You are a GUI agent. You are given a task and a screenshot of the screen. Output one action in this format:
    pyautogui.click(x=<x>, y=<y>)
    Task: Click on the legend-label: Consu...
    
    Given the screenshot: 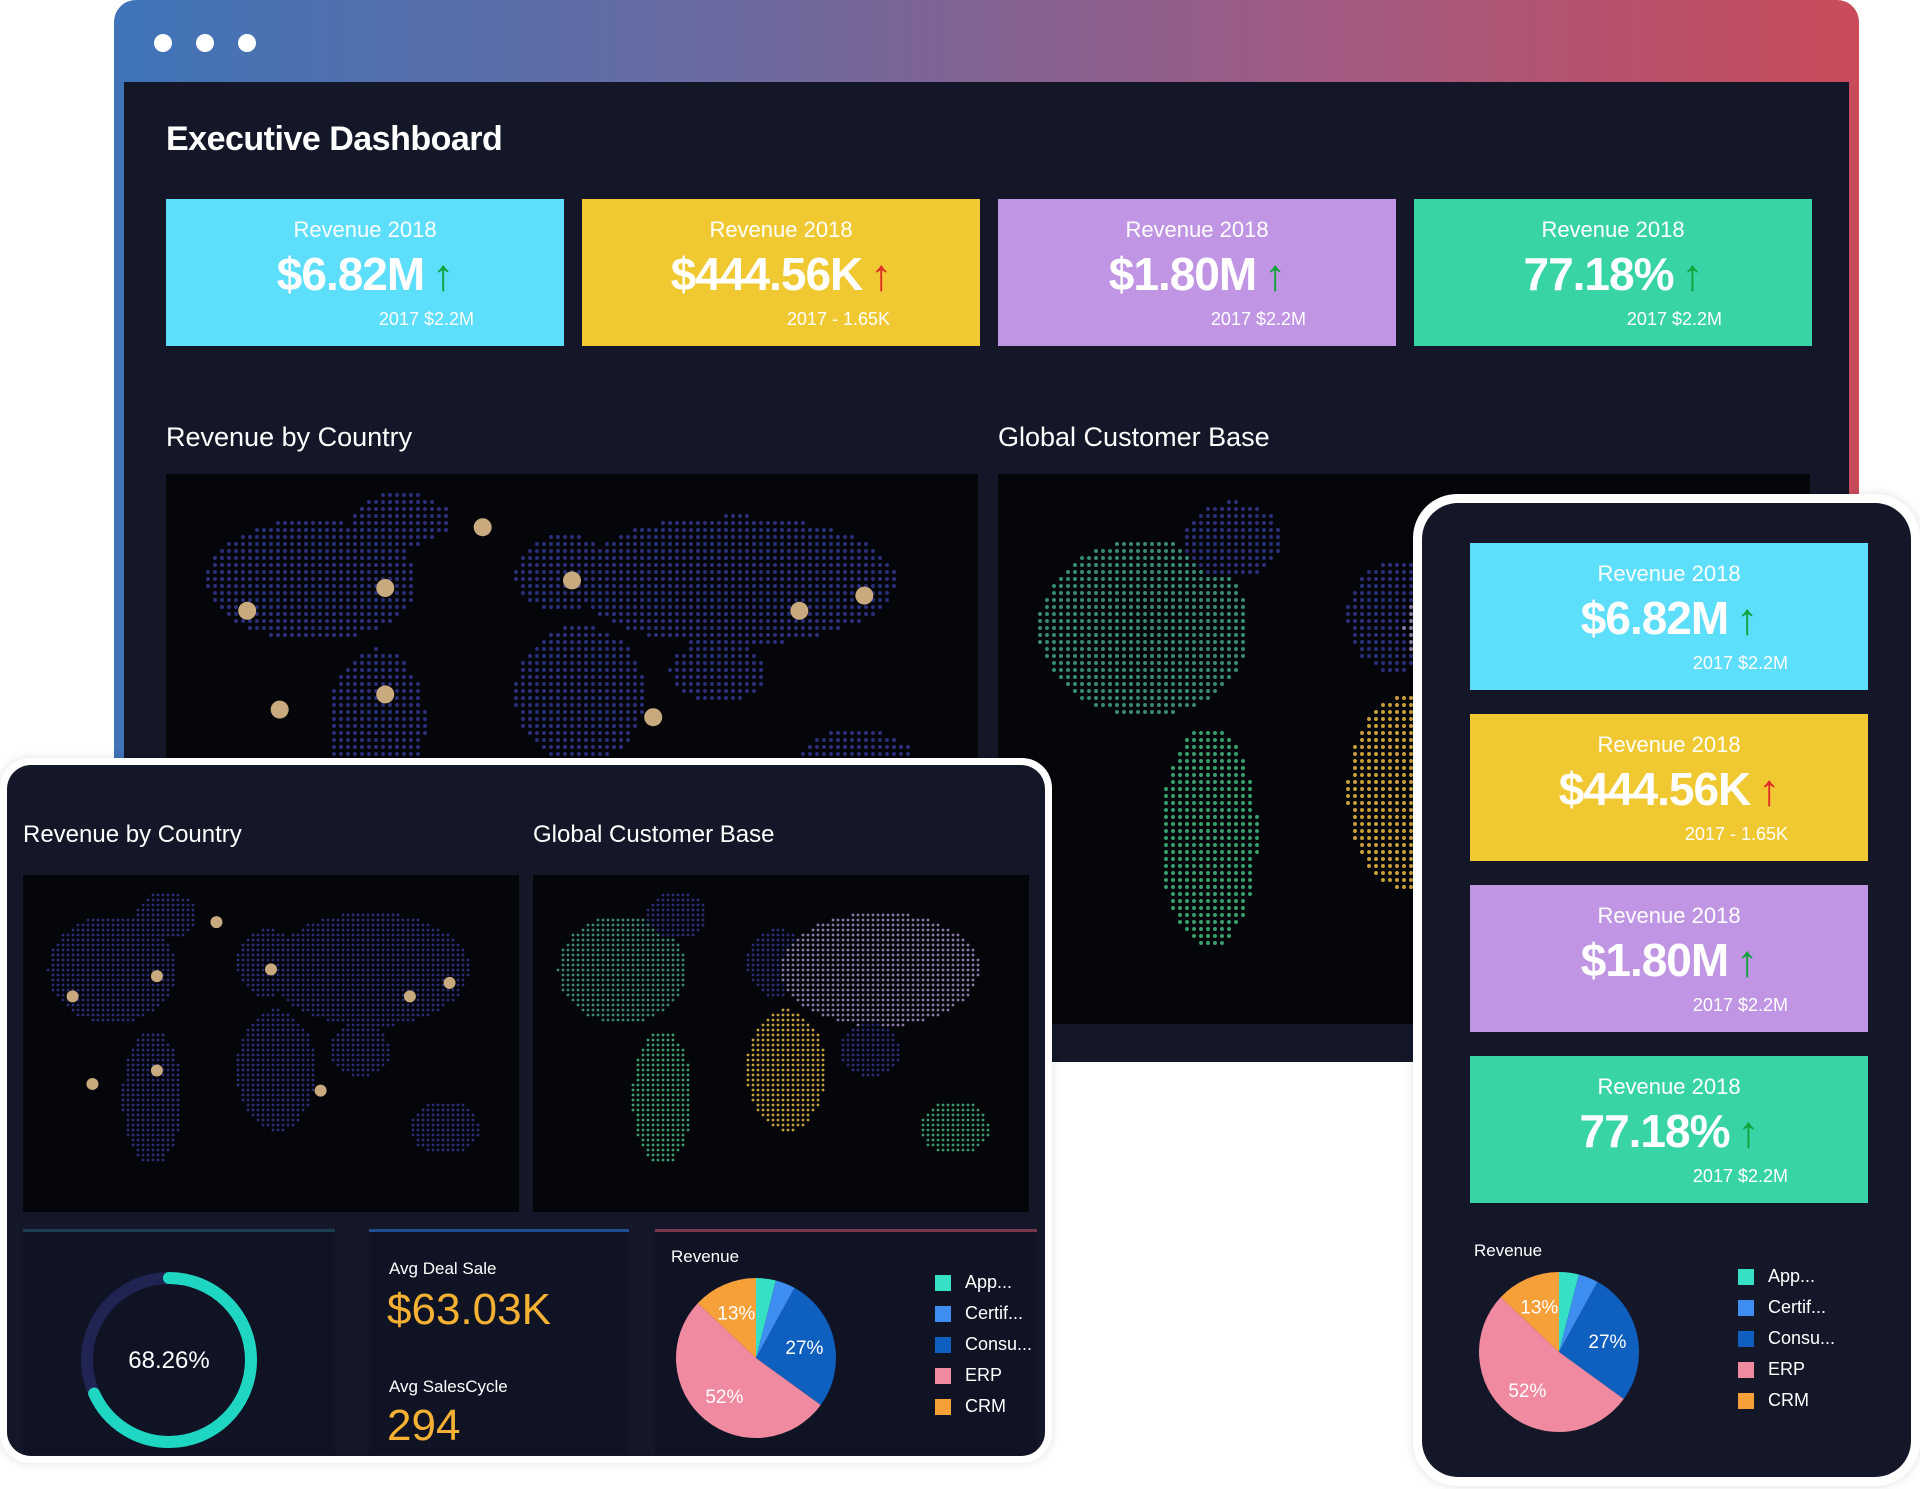 What is the action you would take?
    pyautogui.click(x=999, y=1344)
    